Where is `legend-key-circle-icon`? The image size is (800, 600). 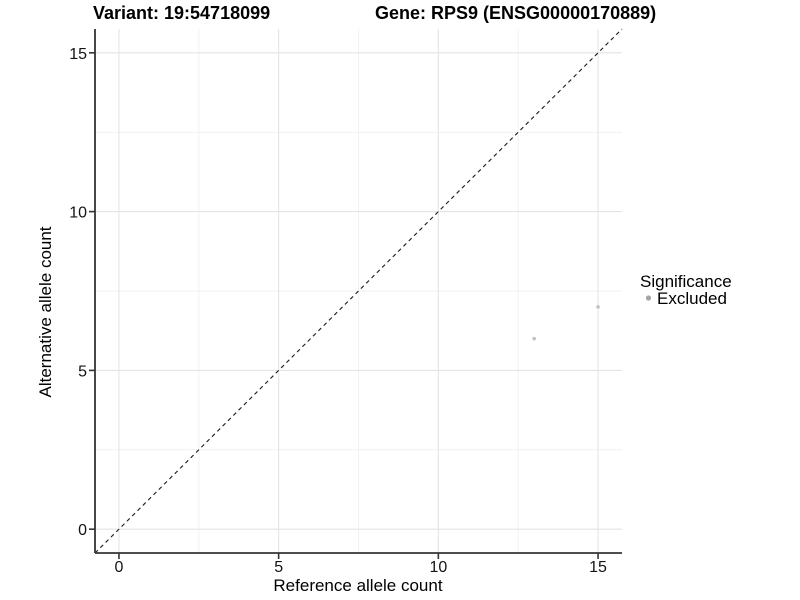
legend-key-circle-icon is located at coordinates (648, 298).